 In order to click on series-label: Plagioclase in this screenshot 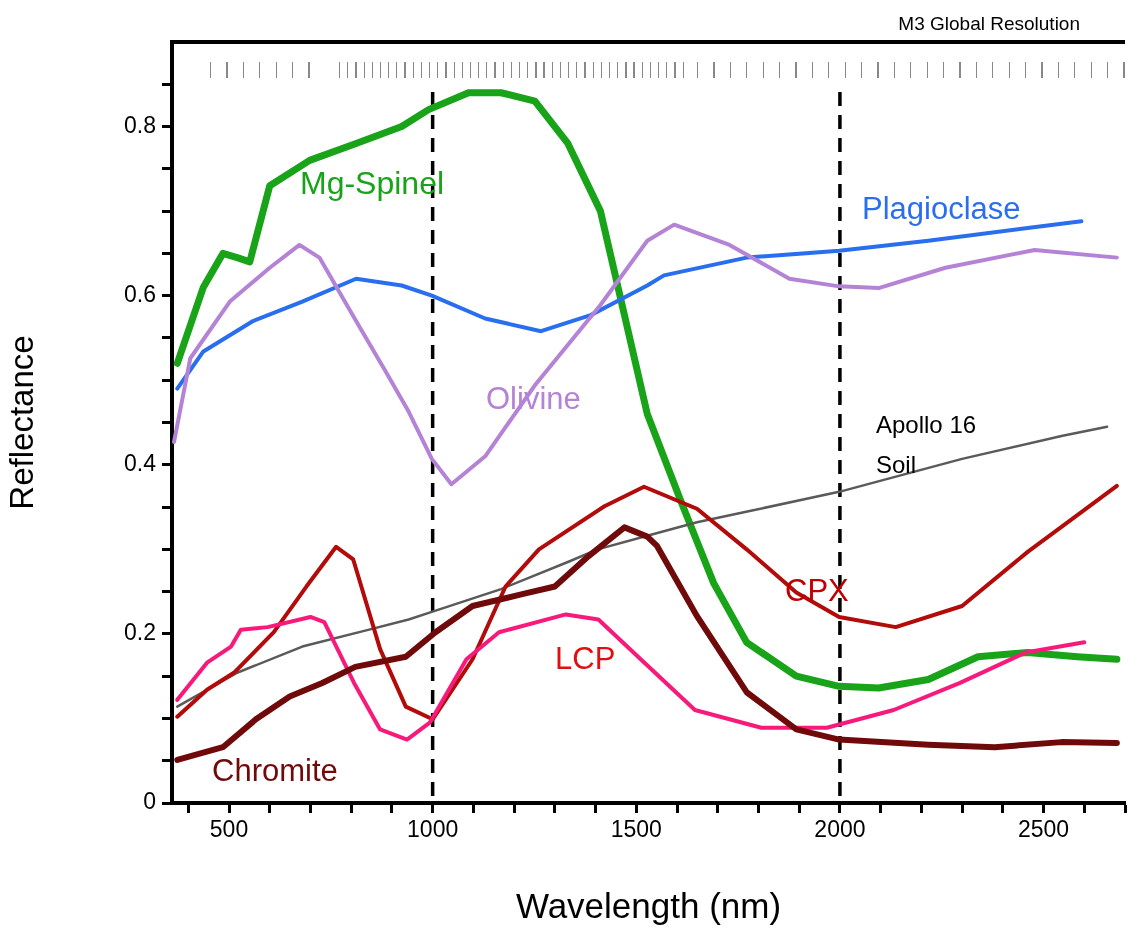, I will do `click(941, 208)`.